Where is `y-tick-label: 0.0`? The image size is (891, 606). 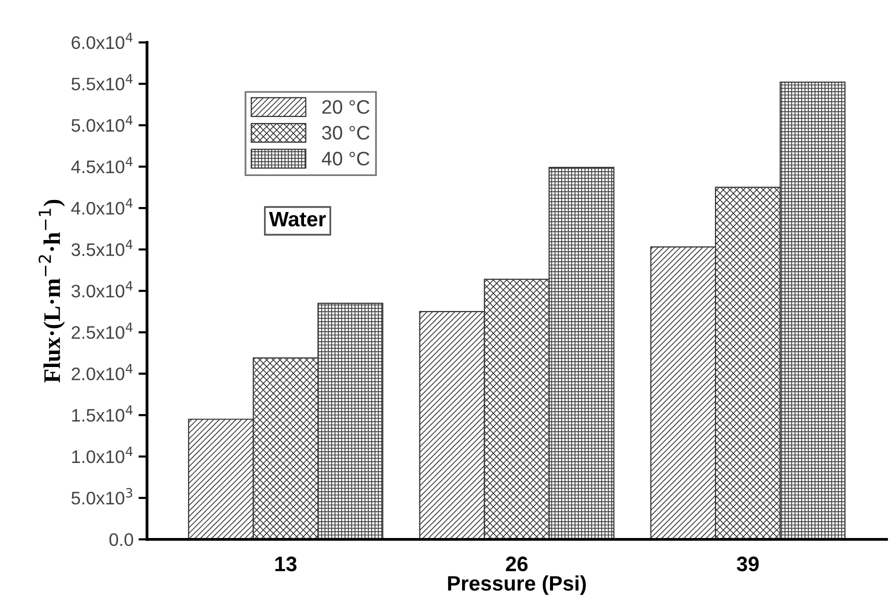
y-tick-label: 0.0 is located at coordinates (121, 539).